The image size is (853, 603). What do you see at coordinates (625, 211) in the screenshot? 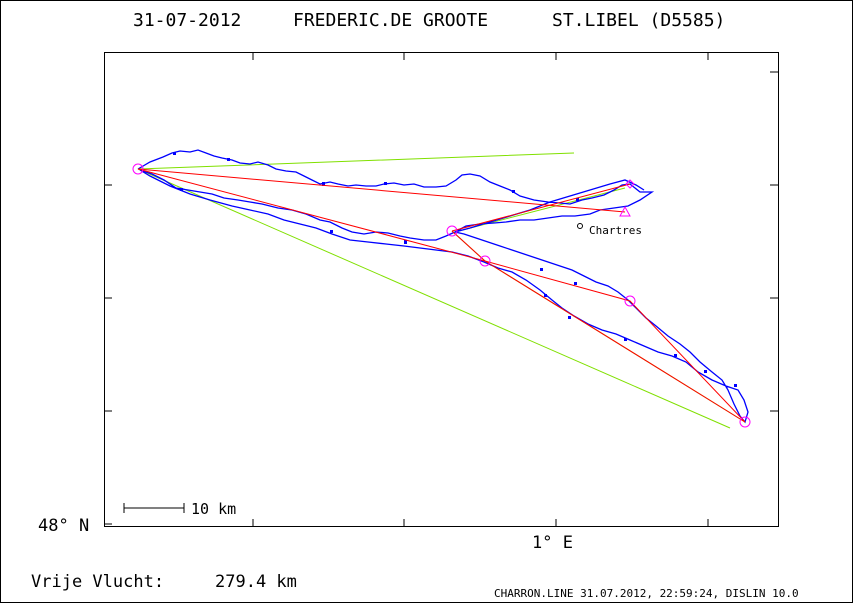
I see `finish-triangle-icon` at bounding box center [625, 211].